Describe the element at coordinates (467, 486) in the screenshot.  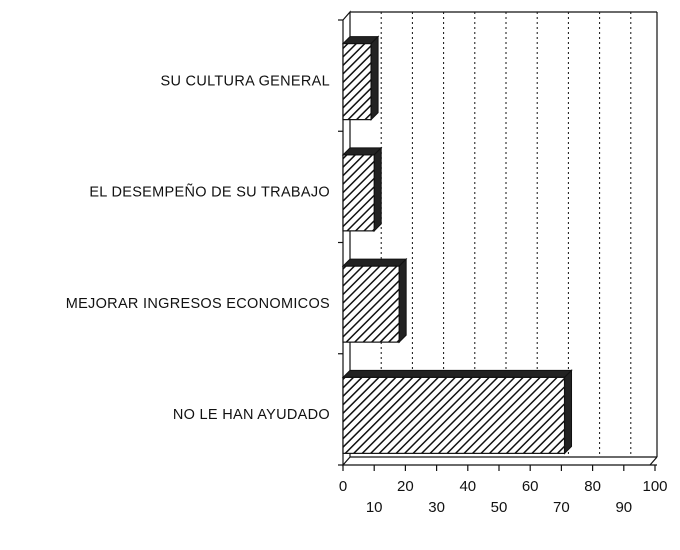
I see `x-tick-label: 40` at that location.